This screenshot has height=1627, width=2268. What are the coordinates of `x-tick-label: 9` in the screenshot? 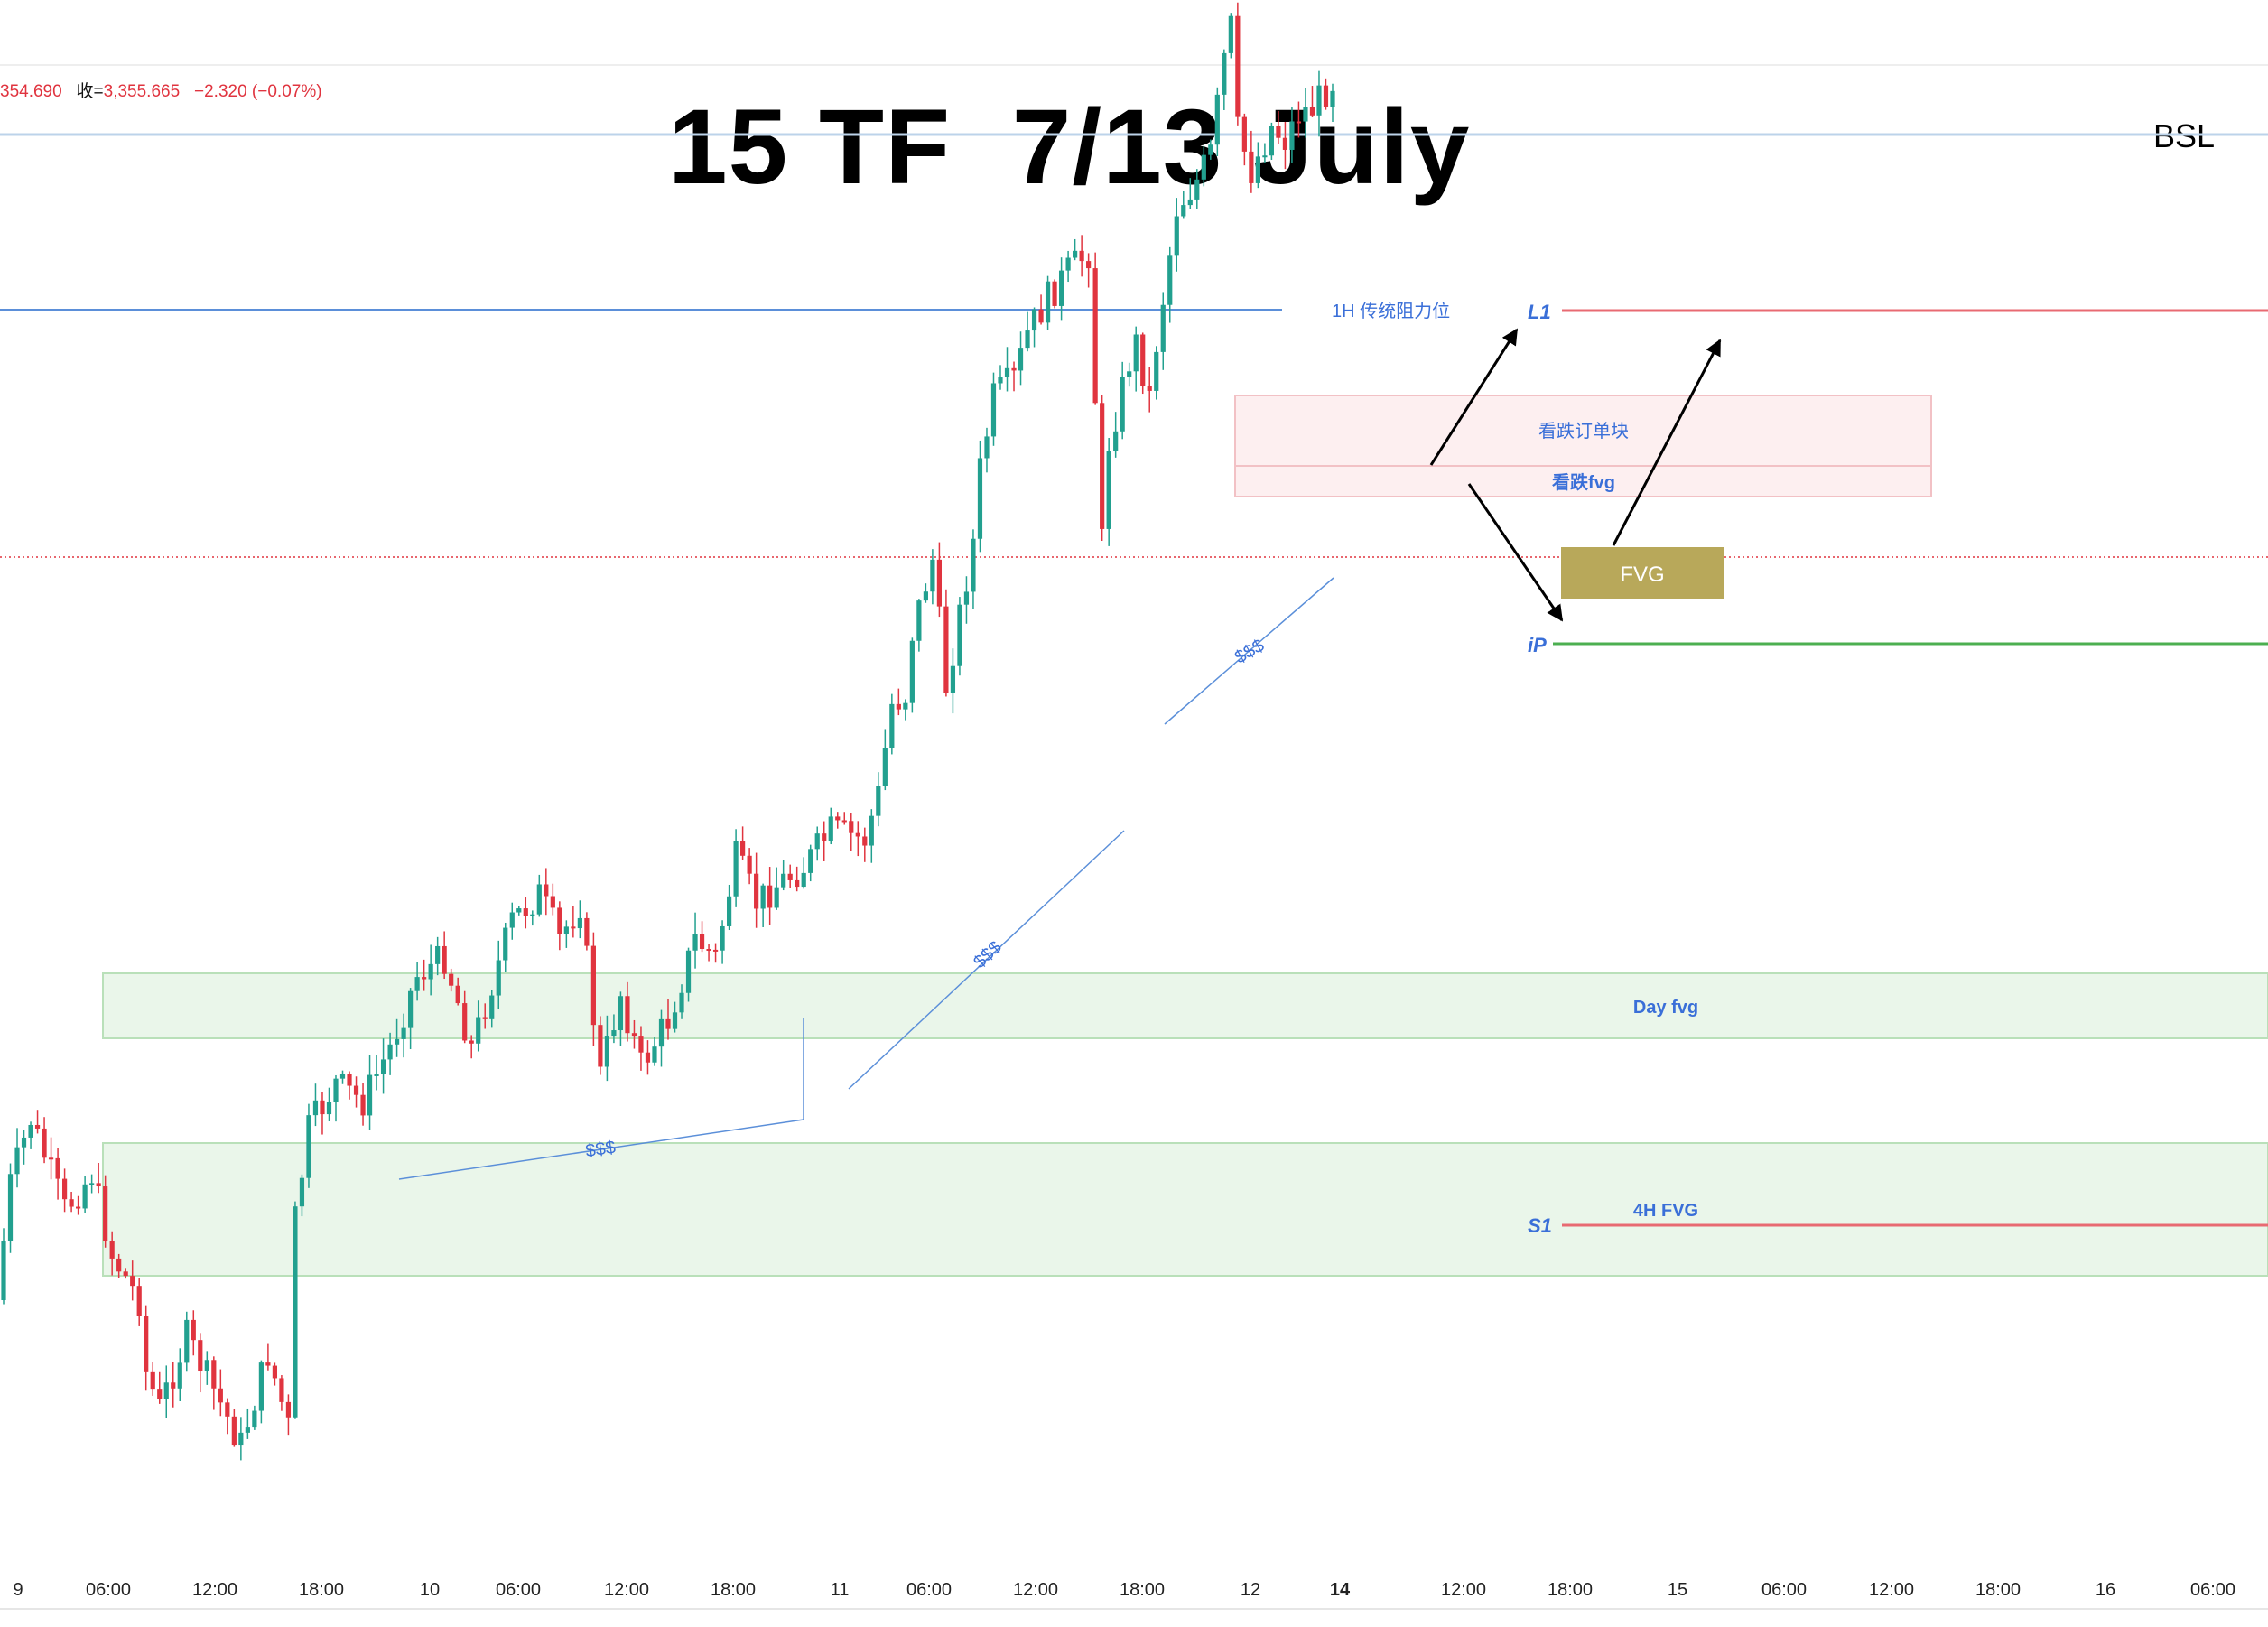 It's located at (18, 1590).